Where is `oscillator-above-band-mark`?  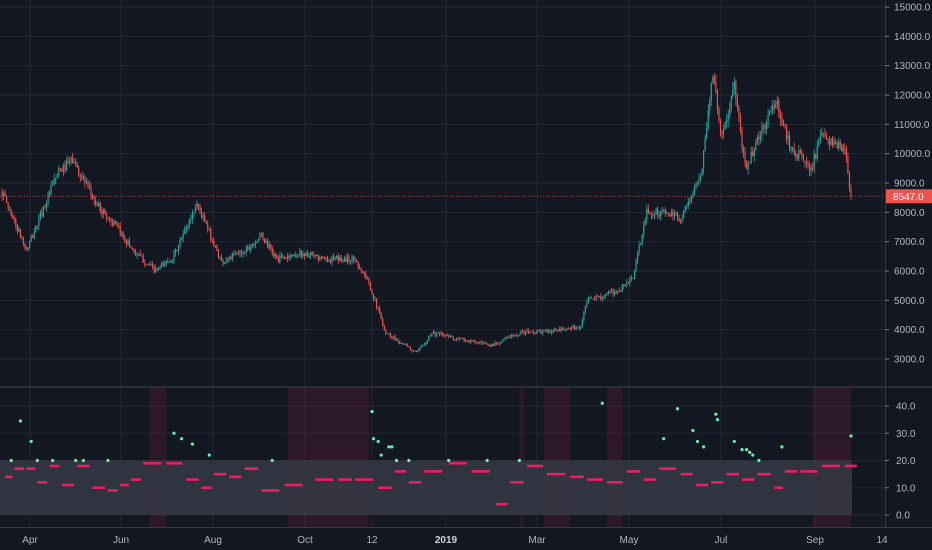 oscillator-above-band-mark is located at coordinates (693, 430).